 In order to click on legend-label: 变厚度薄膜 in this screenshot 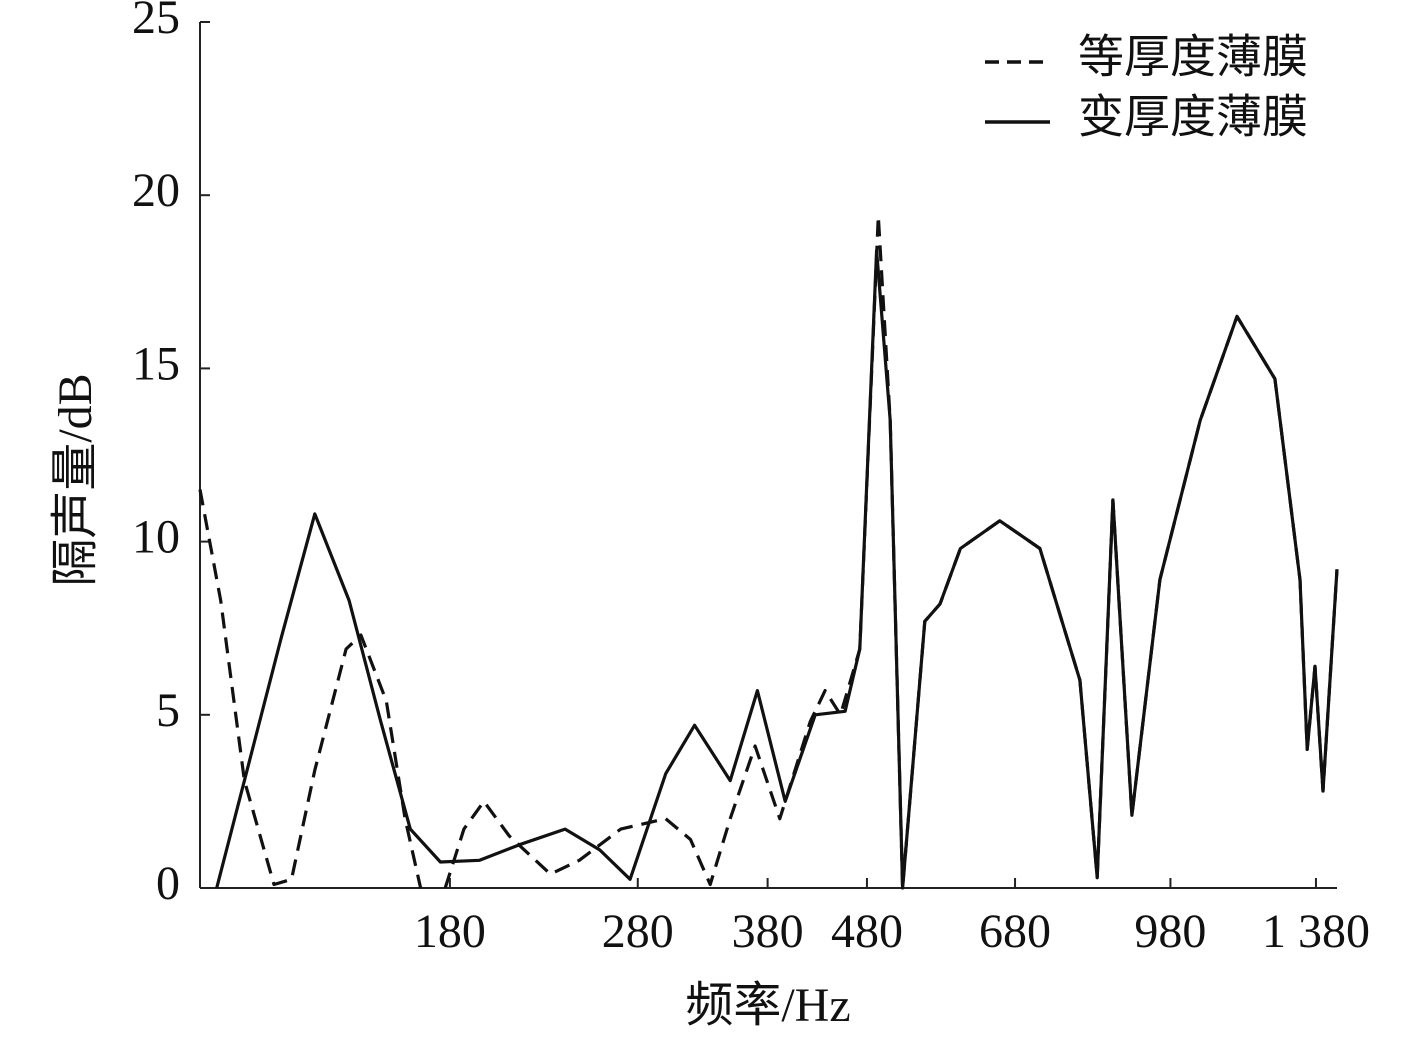, I will do `click(1193, 117)`.